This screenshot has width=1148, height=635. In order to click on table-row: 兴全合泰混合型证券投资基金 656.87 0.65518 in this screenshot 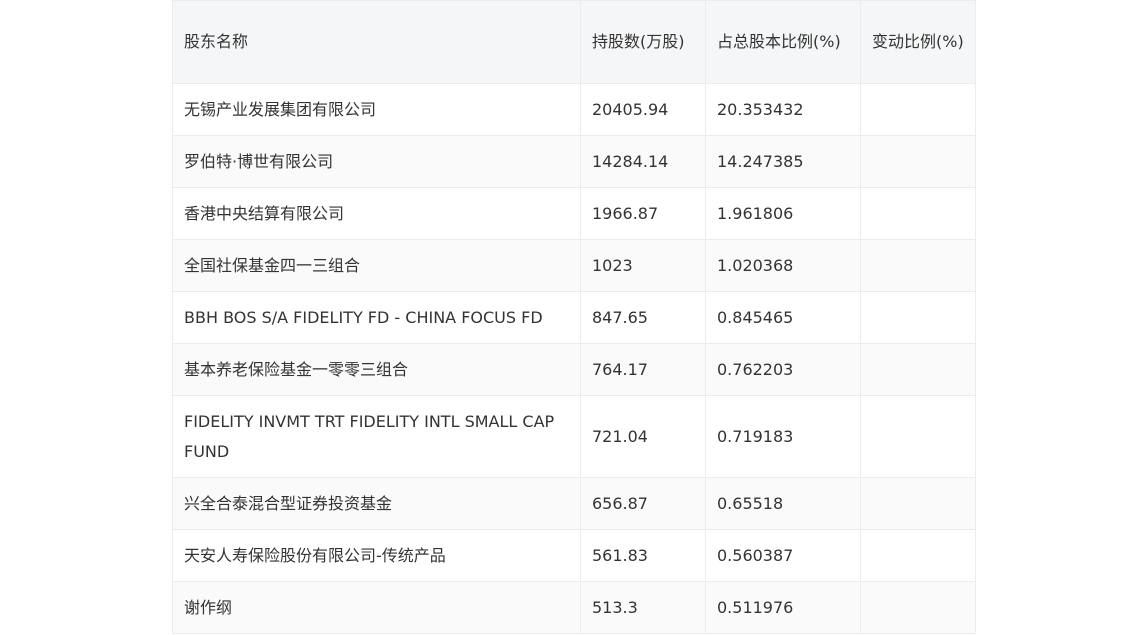, I will do `click(574, 503)`.